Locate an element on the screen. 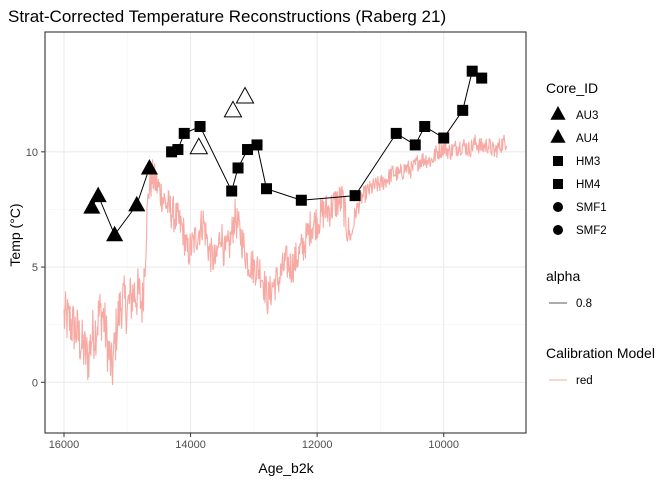 The height and width of the screenshot is (480, 672). x-axis: 16000 14000 12000 10000 is located at coordinates (254, 442).